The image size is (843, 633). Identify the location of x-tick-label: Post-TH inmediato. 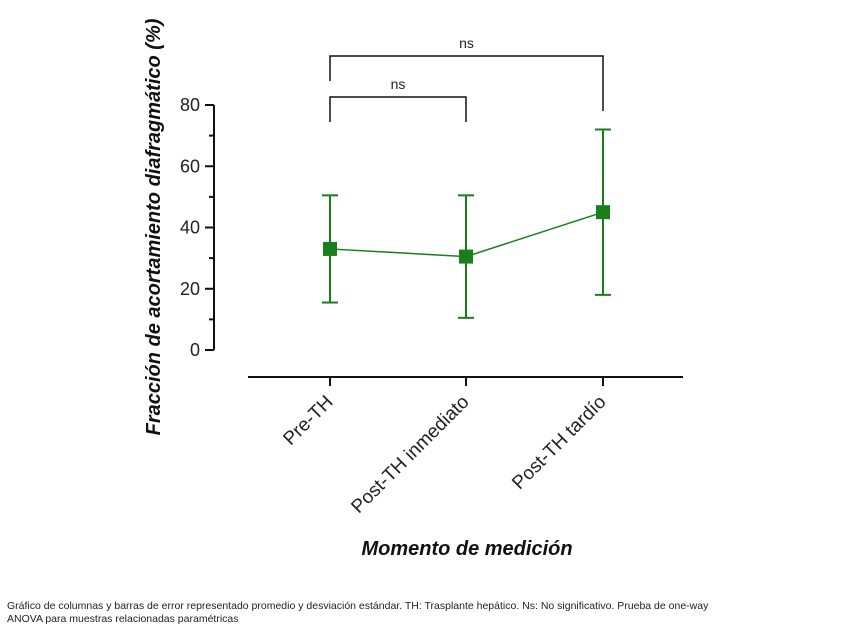
(410, 455).